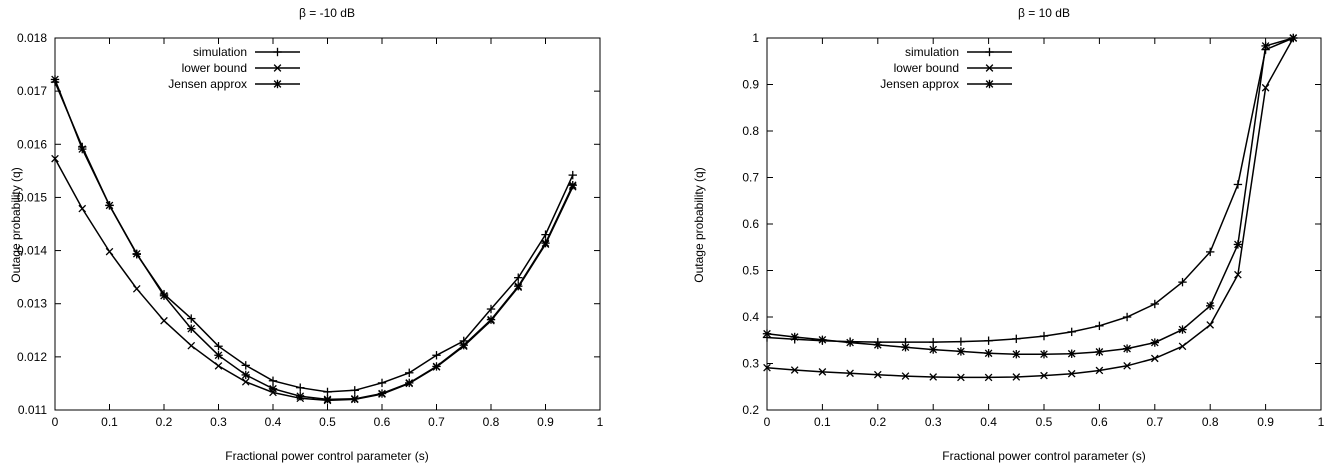  Describe the element at coordinates (207, 84) in the screenshot. I see `legend-label: Jensen approx` at that location.